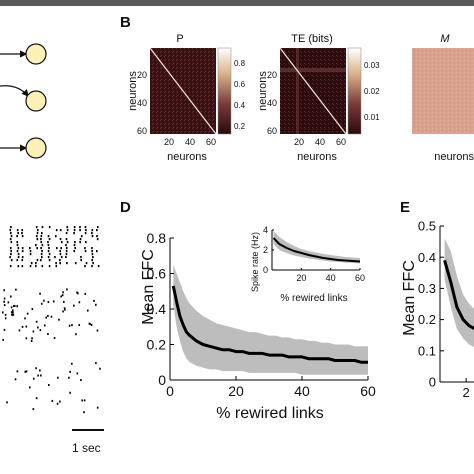  Describe the element at coordinates (265, 250) in the screenshot. I see `y-tick-label: 2` at that location.